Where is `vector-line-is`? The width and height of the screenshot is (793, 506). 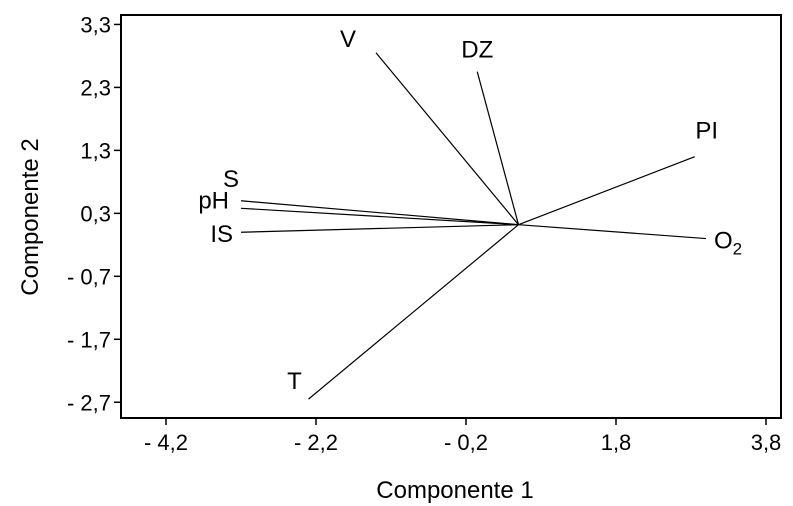 vector-line-is is located at coordinates (379, 228).